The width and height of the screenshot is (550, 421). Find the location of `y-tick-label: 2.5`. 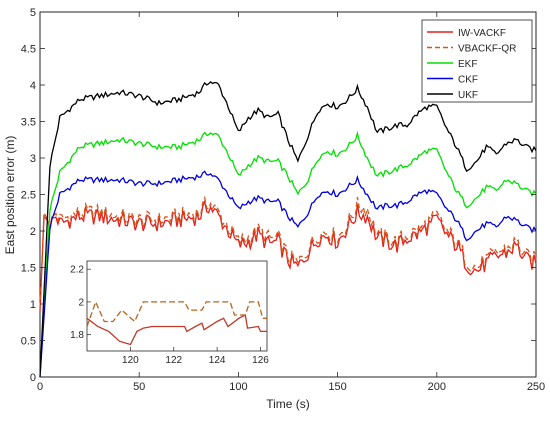

y-tick-label: 2.5 is located at coordinates (28, 196).